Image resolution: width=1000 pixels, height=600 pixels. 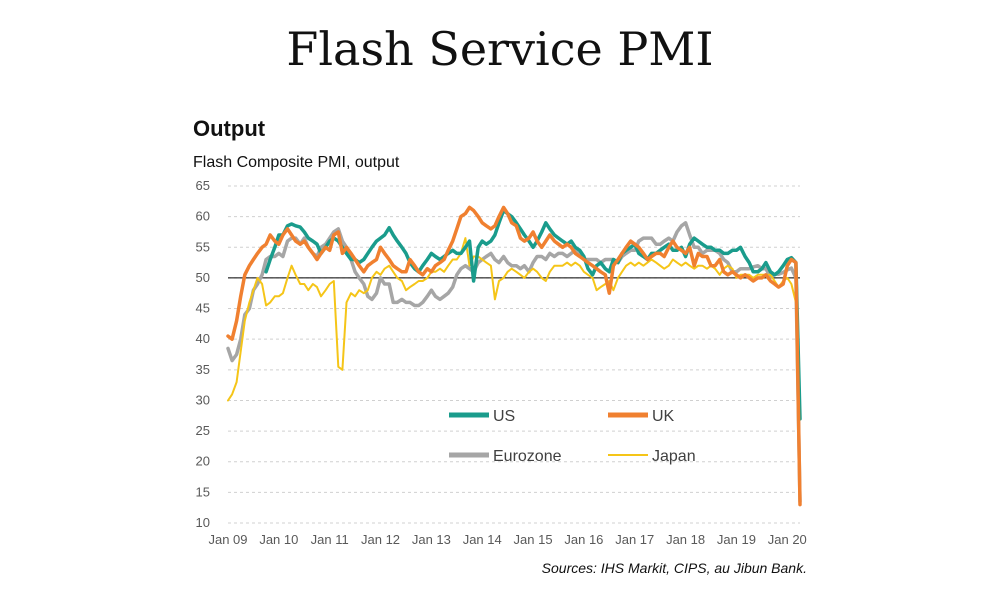 I want to click on y-tick-label: 60, so click(x=203, y=216).